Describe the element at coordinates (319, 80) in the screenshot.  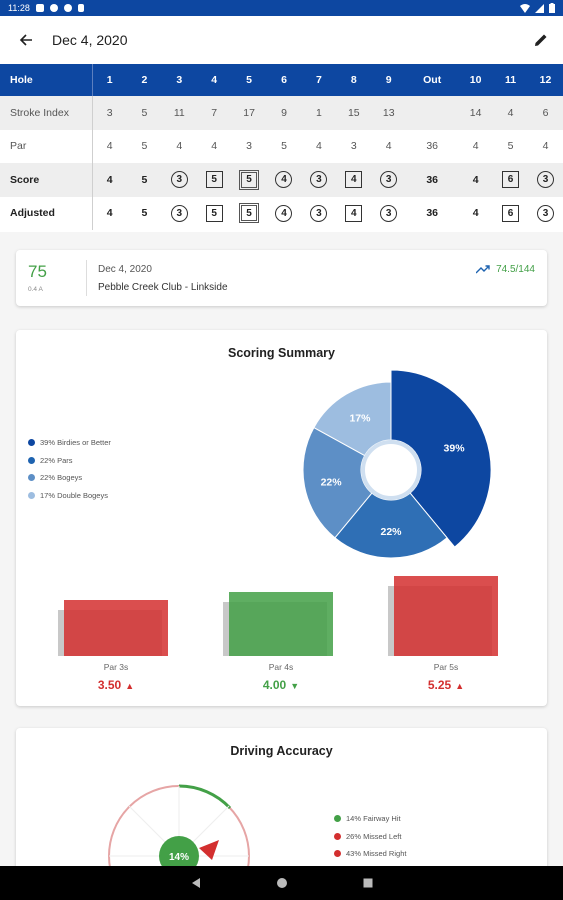
I see `scorecard-header-cell: 7` at that location.